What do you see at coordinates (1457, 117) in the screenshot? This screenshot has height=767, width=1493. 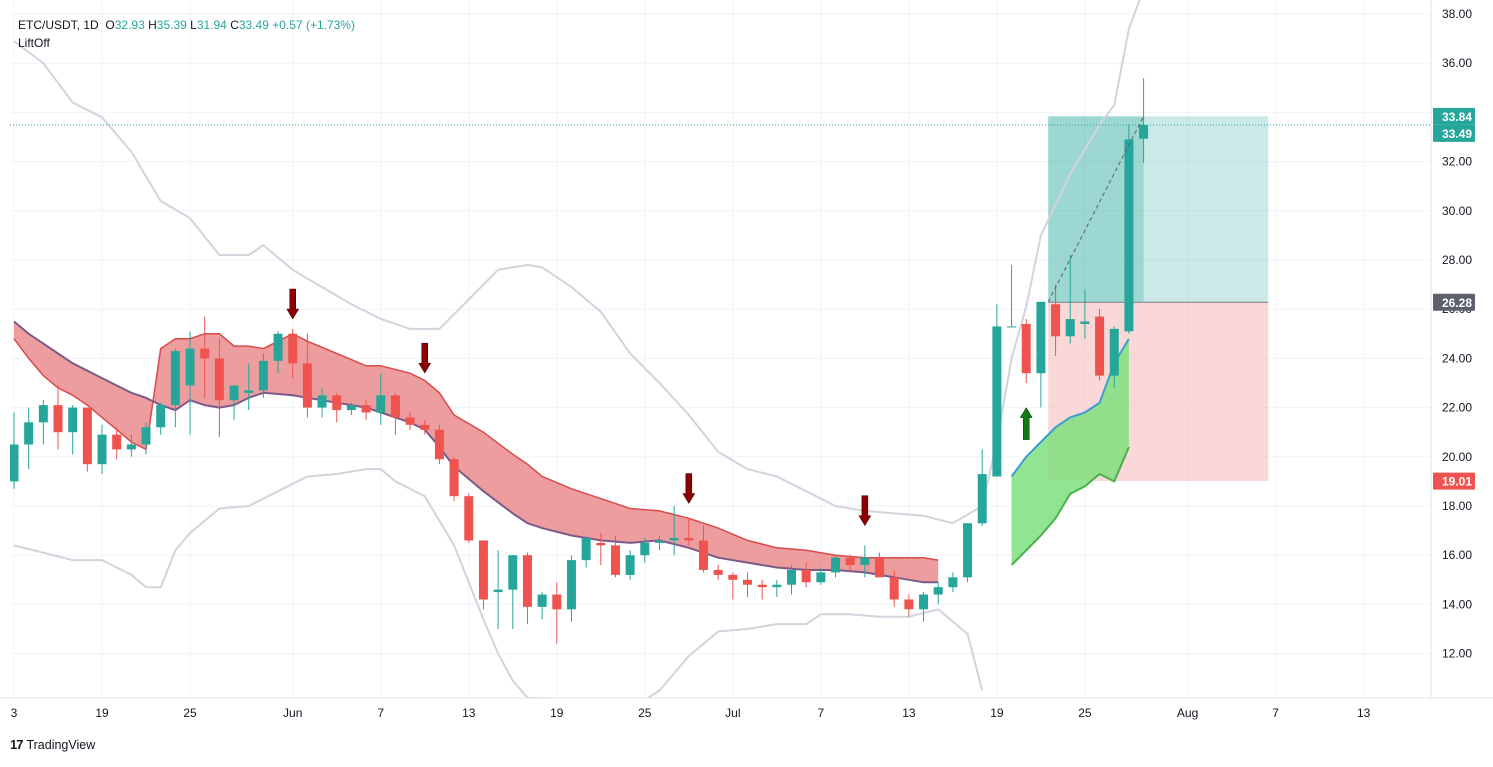 I see `price-badge-label: 33.84` at bounding box center [1457, 117].